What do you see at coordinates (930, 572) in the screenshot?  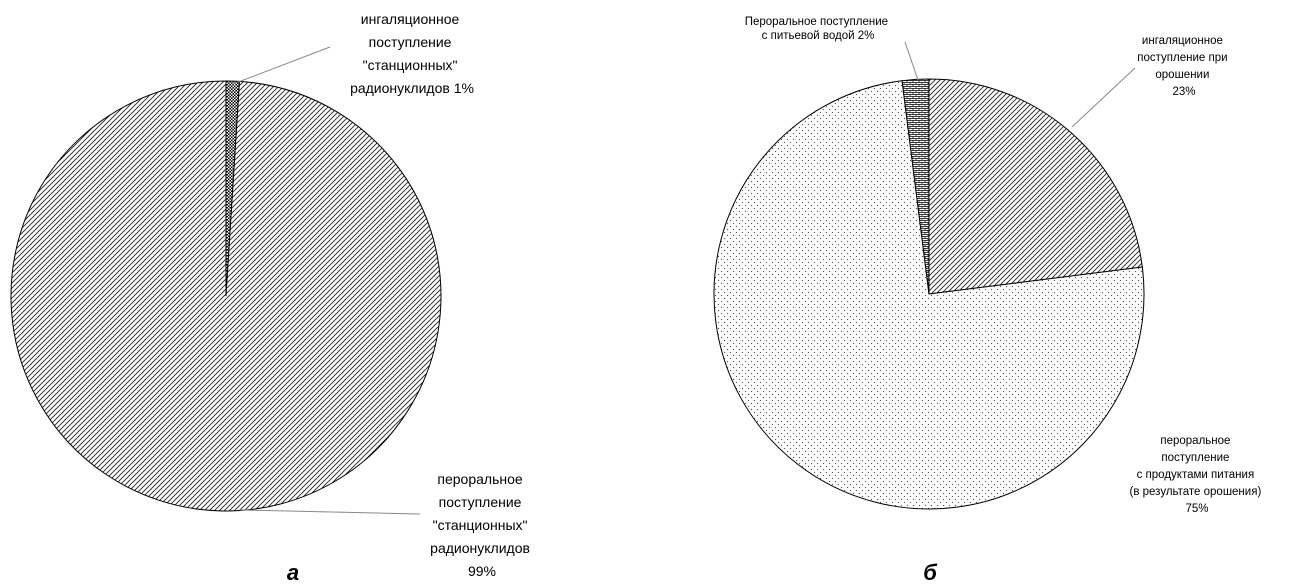 I see `panel-label-b: б` at bounding box center [930, 572].